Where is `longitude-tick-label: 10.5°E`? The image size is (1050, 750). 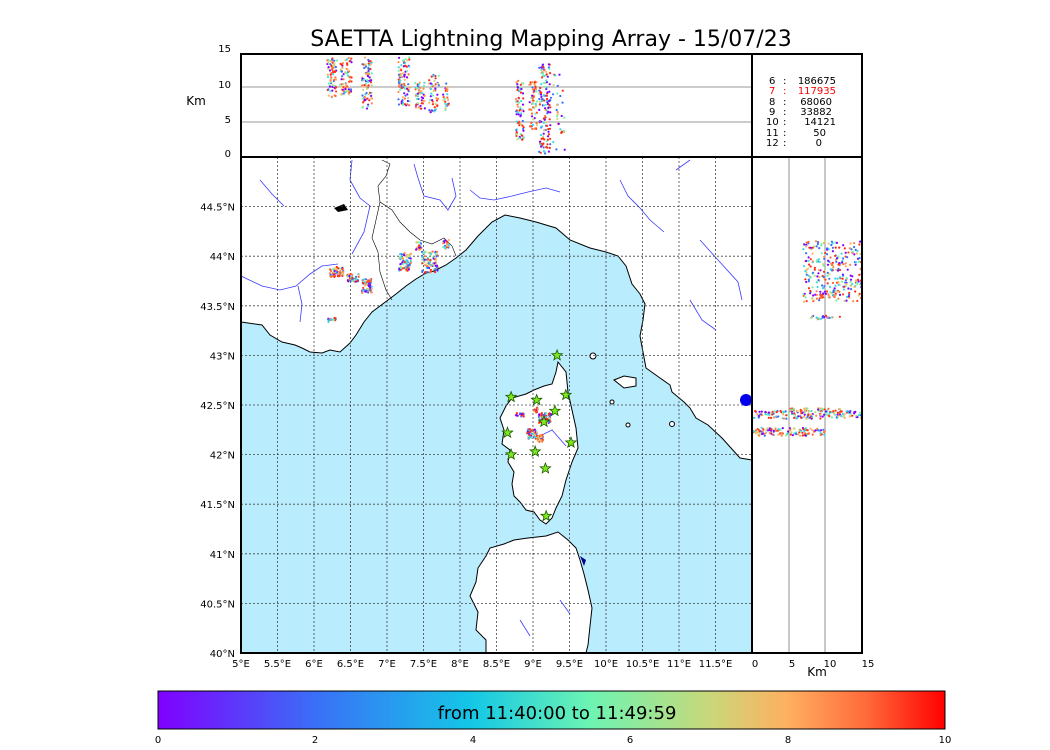 longitude-tick-label: 10.5°E is located at coordinates (643, 664).